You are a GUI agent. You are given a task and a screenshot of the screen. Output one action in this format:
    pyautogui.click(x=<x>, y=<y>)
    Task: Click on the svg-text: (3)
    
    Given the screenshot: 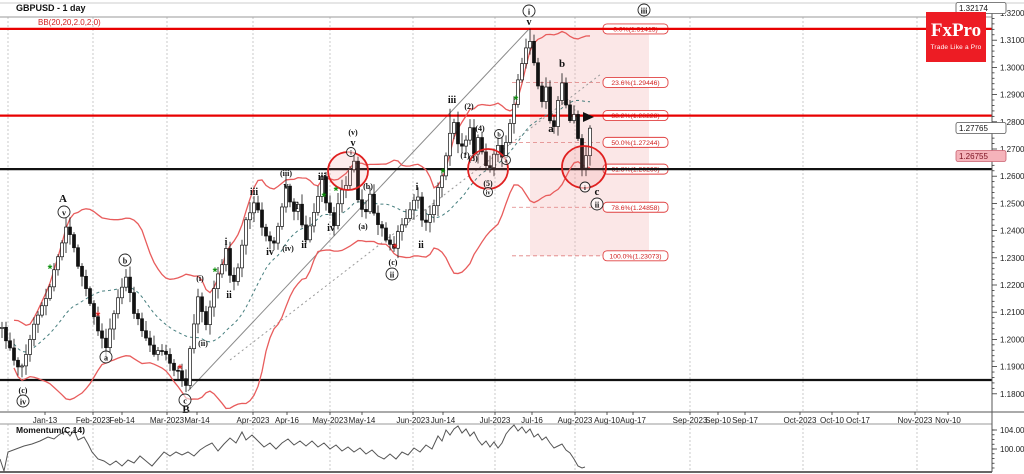 What is the action you would take?
    pyautogui.click(x=473, y=158)
    